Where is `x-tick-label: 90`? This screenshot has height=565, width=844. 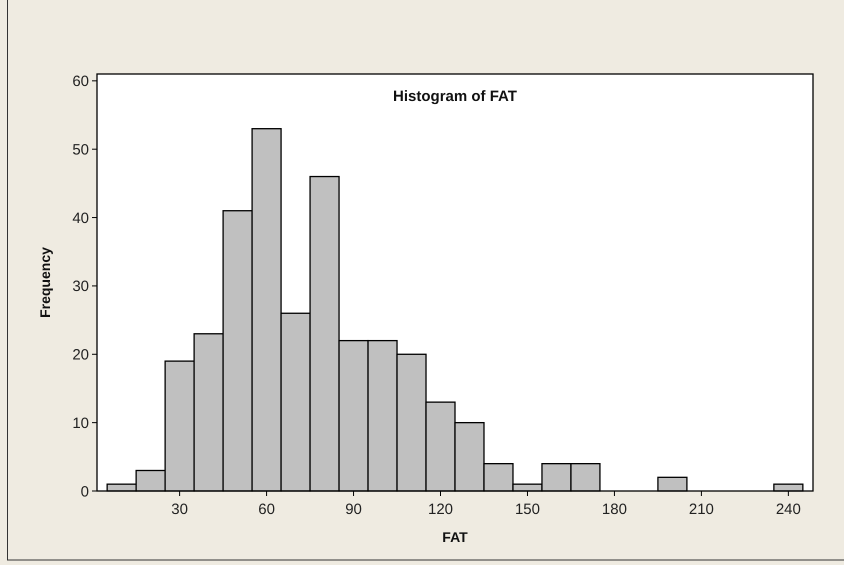 x-tick-label: 90 is located at coordinates (353, 509).